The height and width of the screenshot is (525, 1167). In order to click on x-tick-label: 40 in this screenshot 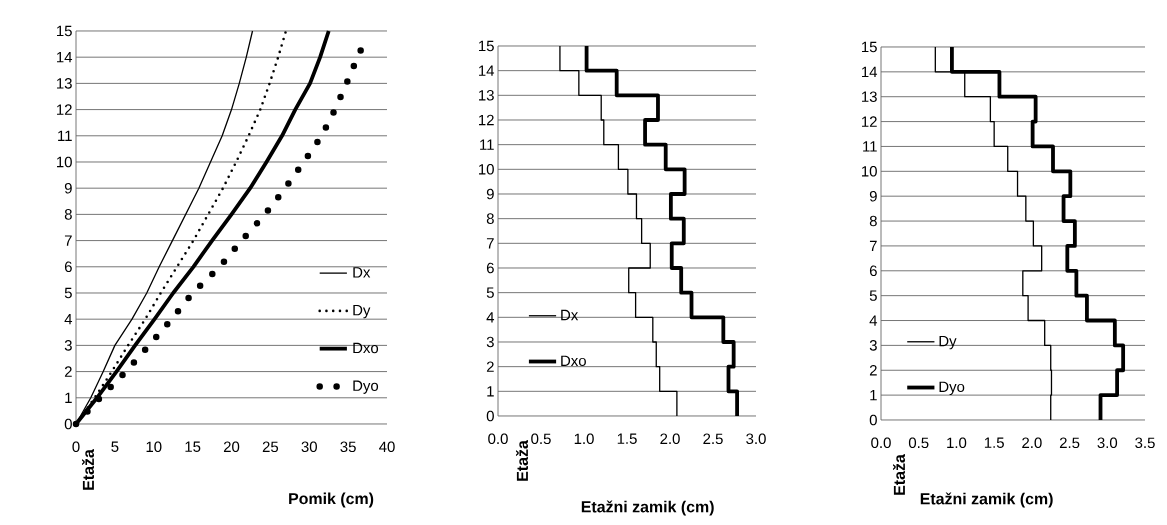, I will do `click(387, 447)`.